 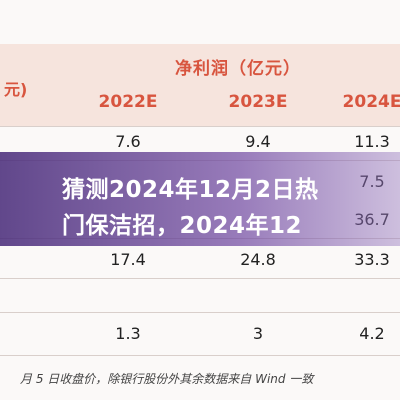 I want to click on table-cell: 1.3, so click(x=128, y=333).